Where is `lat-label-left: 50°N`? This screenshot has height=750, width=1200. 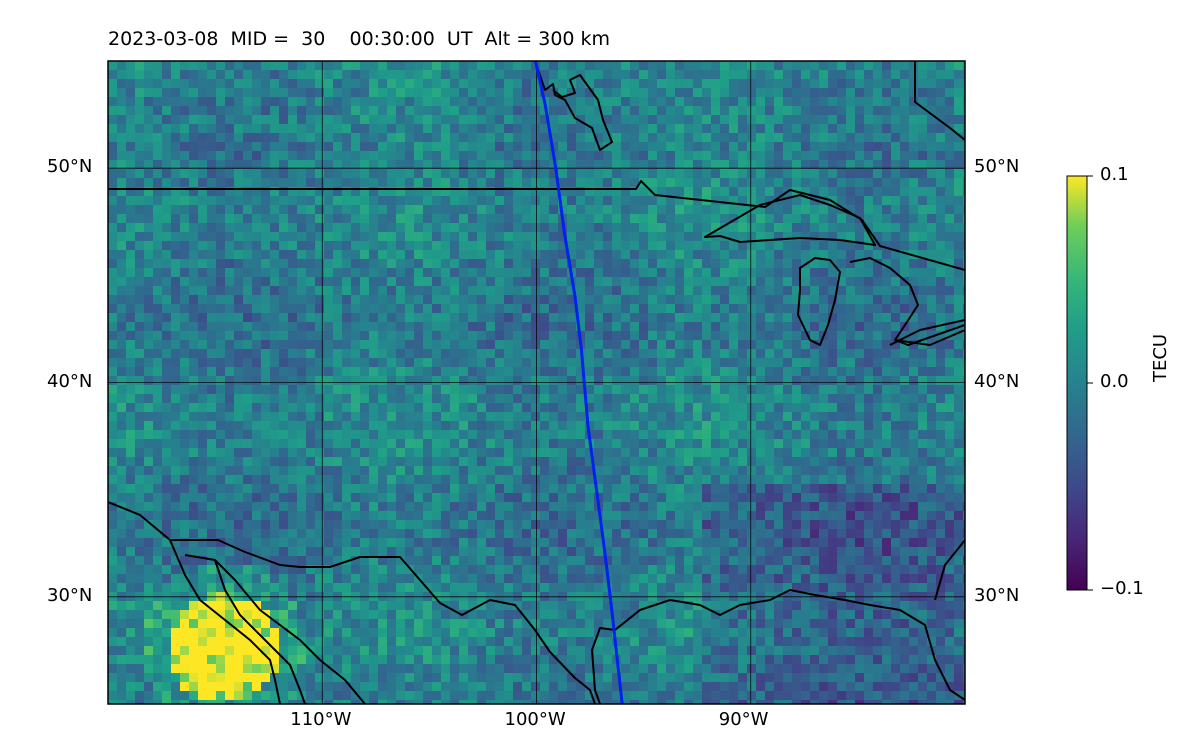
lat-label-left: 50°N is located at coordinates (70, 167).